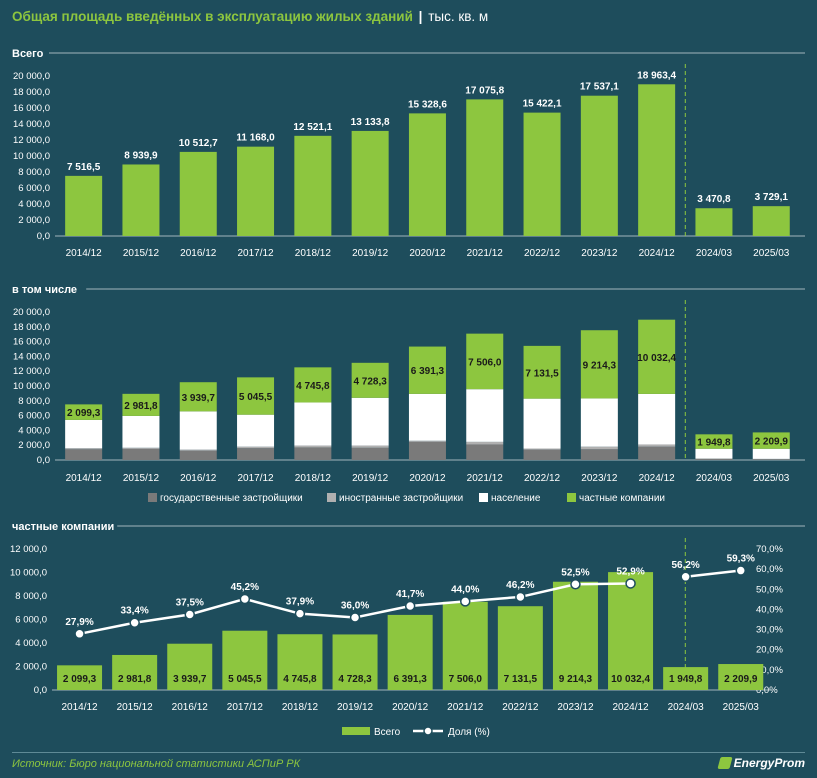 The image size is (817, 778). What do you see at coordinates (79, 622) in the screenshot?
I see `share-data-label: 27,9%` at bounding box center [79, 622].